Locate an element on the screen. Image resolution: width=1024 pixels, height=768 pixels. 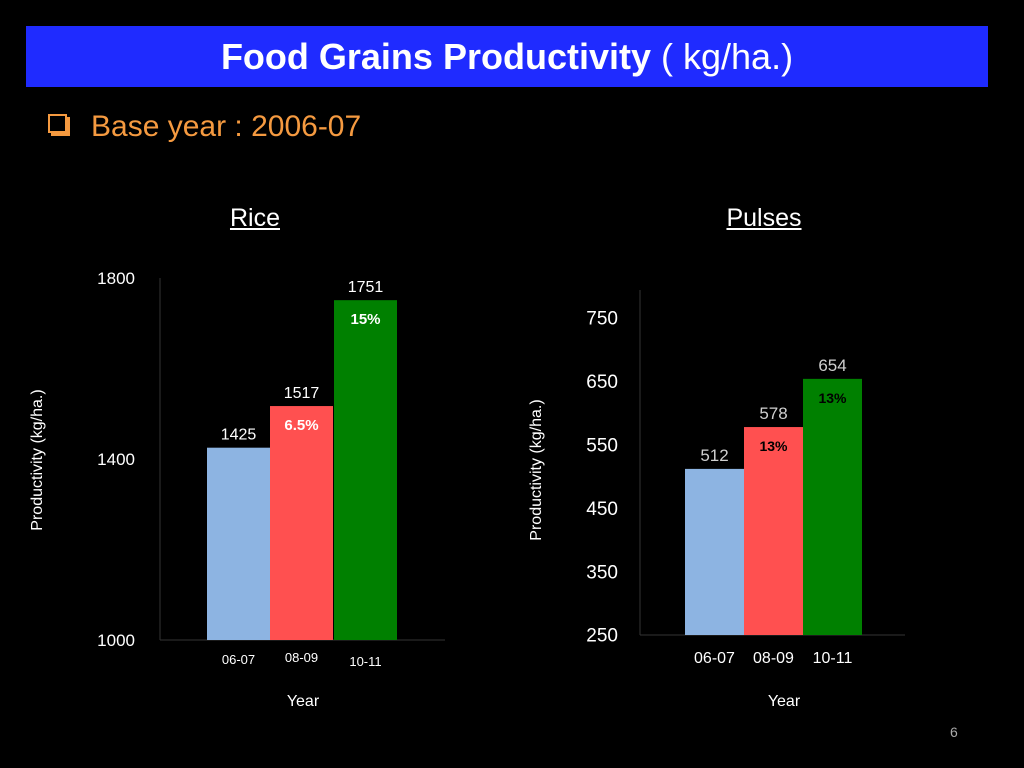
rice-category-label: 06-07 is located at coordinates (238, 659).